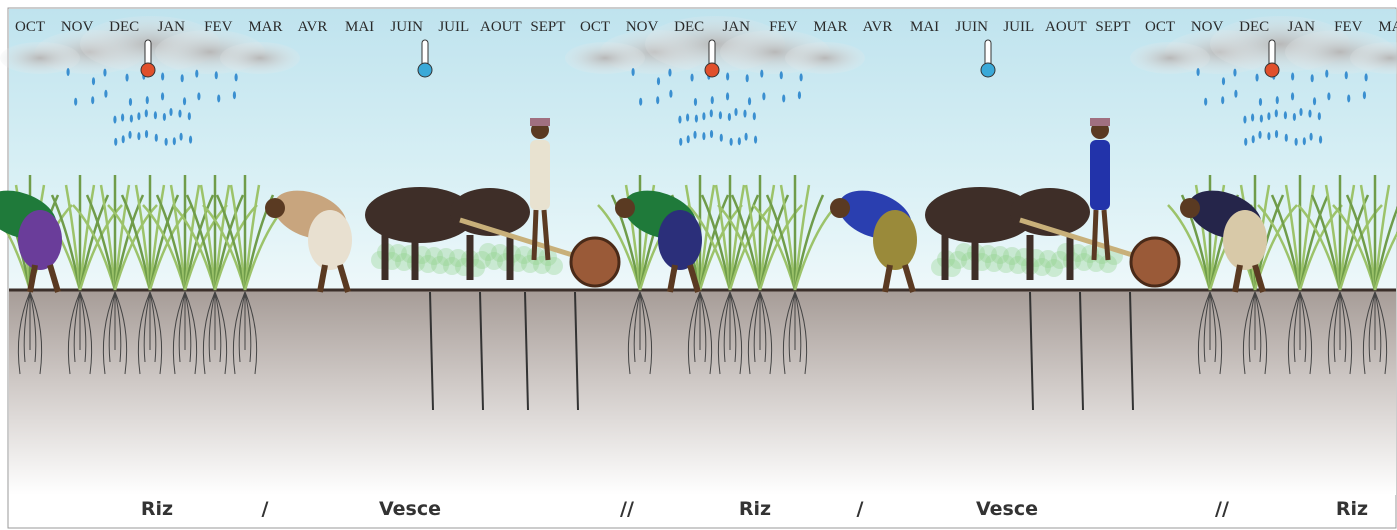 The height and width of the screenshot is (530, 1397). I want to click on month-label: AOUT, so click(1066, 27).